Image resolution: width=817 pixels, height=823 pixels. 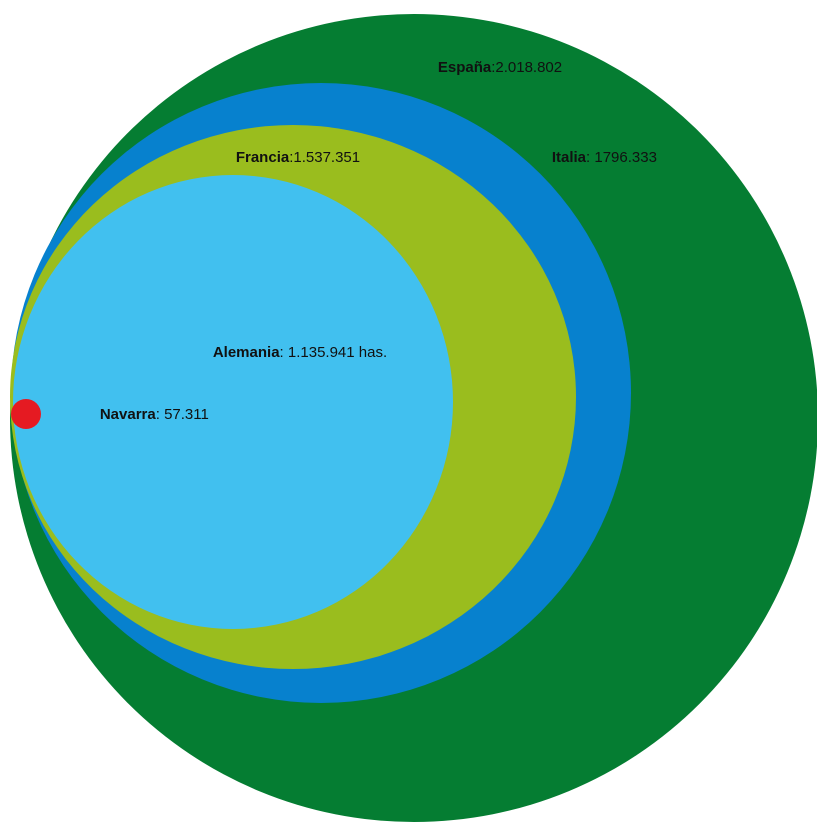 I want to click on label-espana: España:2.018.802, so click(x=496, y=67).